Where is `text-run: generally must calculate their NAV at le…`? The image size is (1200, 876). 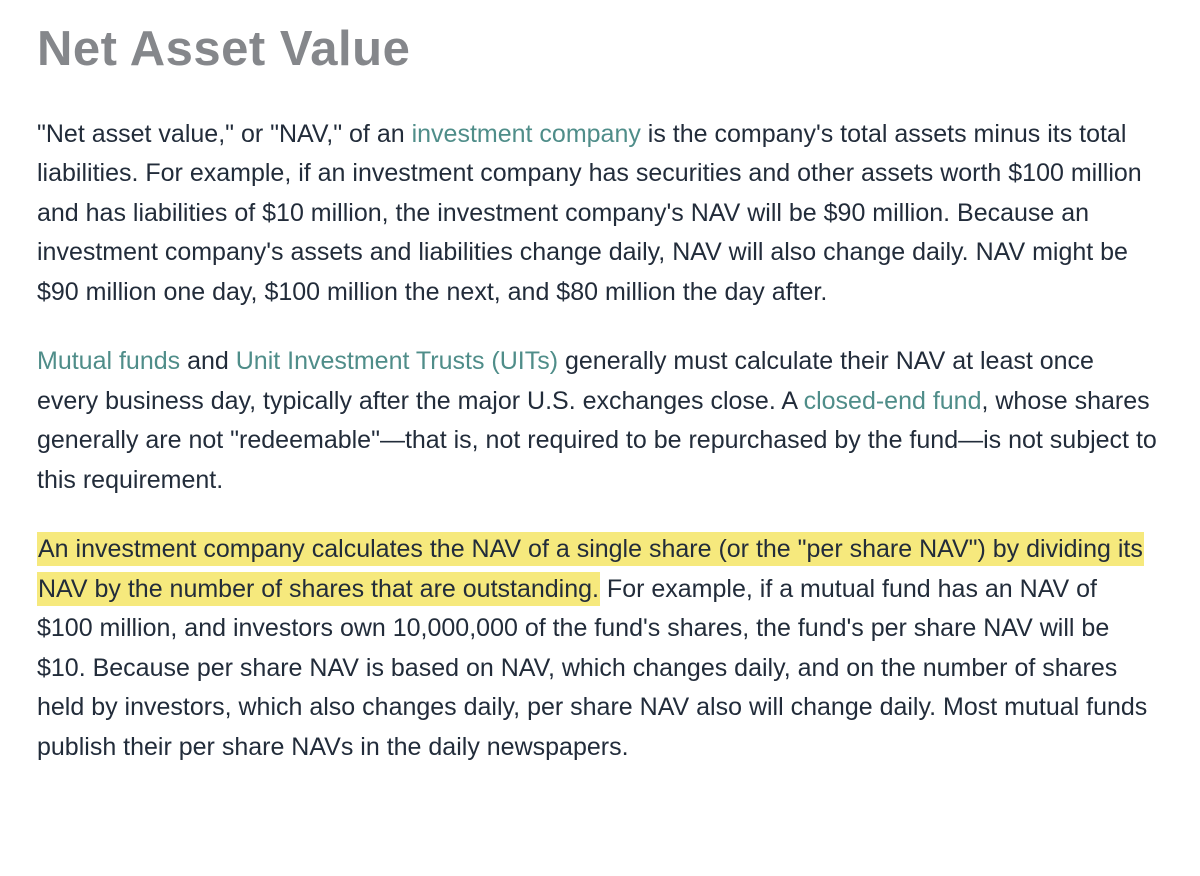 text-run: generally must calculate their NAV at le… is located at coordinates (565, 381).